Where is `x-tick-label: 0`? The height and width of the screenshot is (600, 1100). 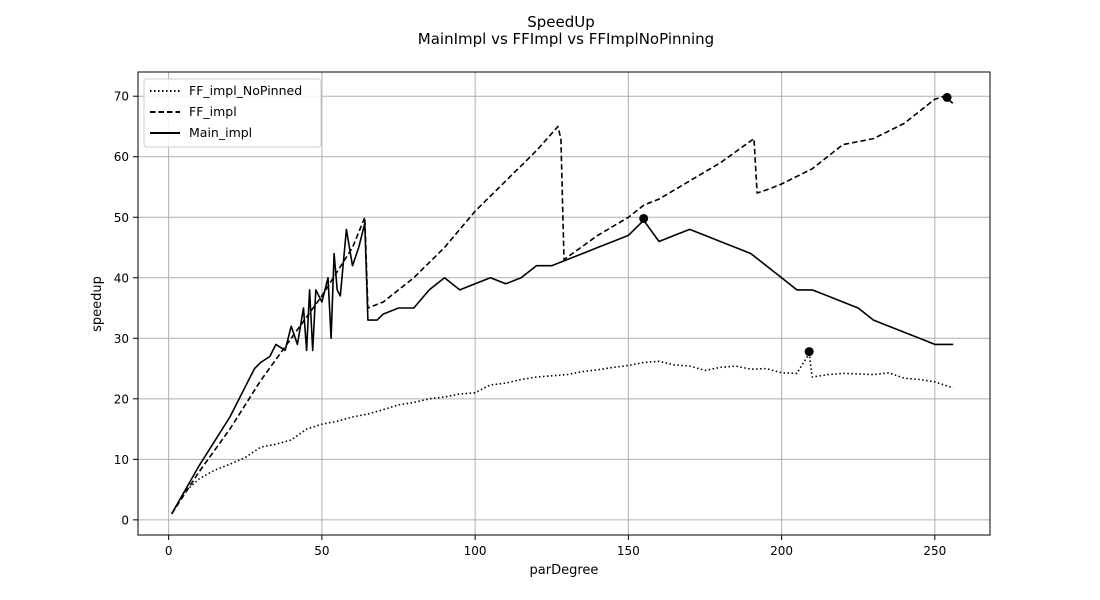 x-tick-label: 0 is located at coordinates (169, 551).